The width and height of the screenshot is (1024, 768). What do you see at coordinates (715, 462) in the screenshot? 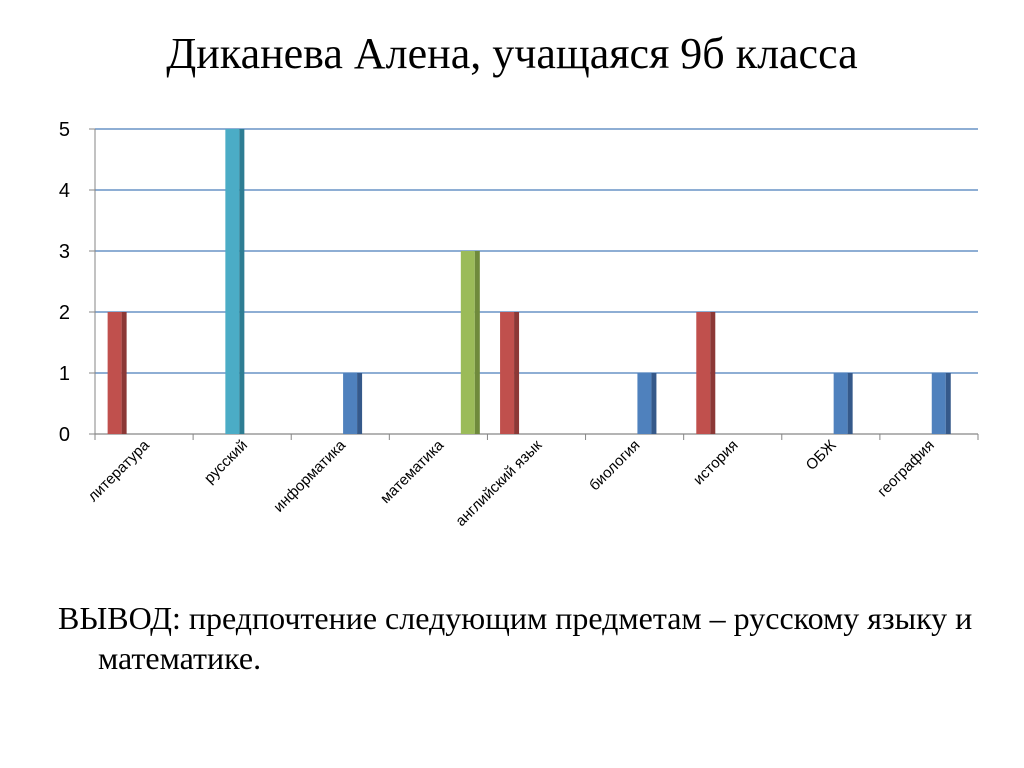
I see `x-category-label: история` at bounding box center [715, 462].